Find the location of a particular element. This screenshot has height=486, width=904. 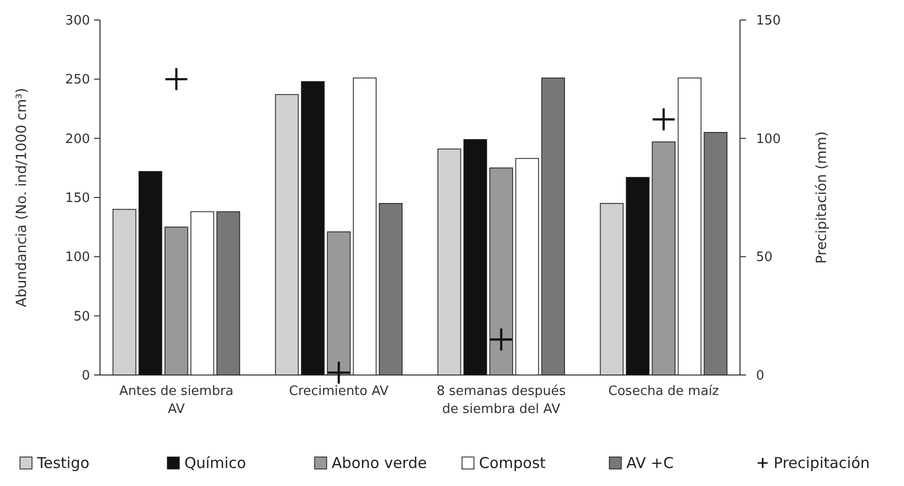

legend-label: Precipitación is located at coordinates (822, 463).